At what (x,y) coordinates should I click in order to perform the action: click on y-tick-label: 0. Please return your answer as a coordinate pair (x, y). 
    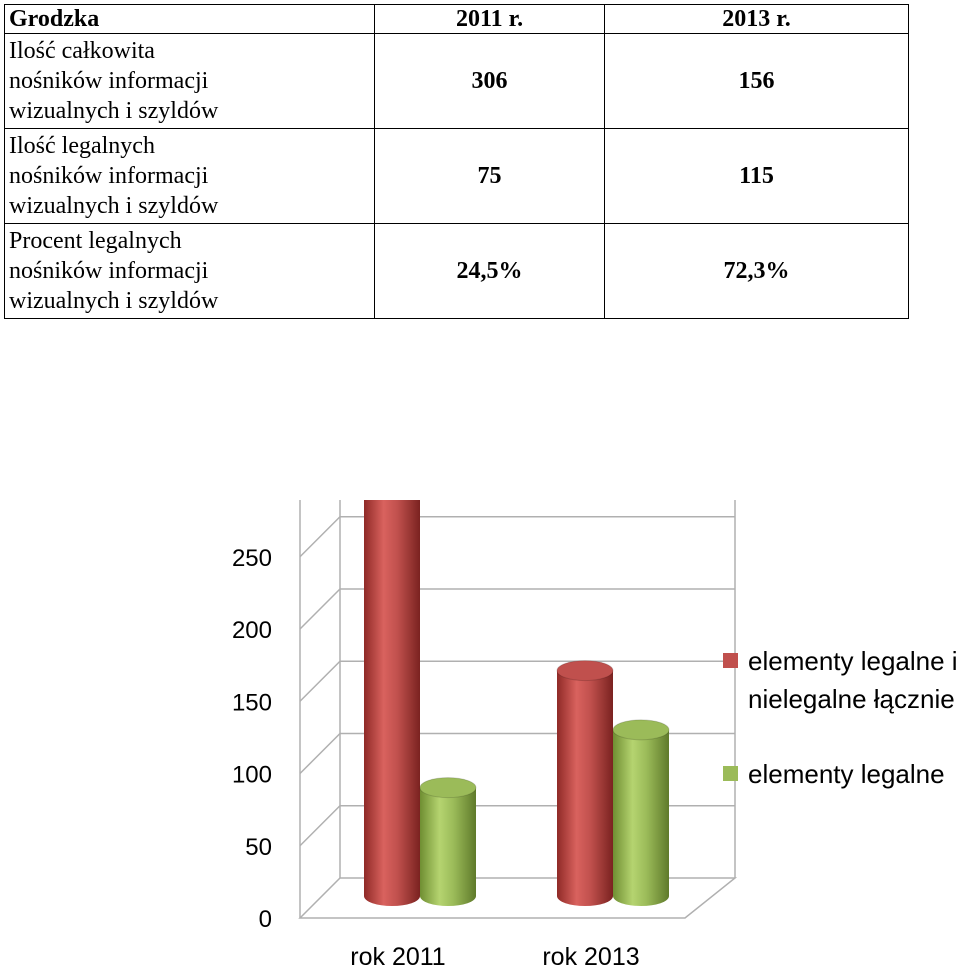
    Looking at the image, I should click on (265, 919).